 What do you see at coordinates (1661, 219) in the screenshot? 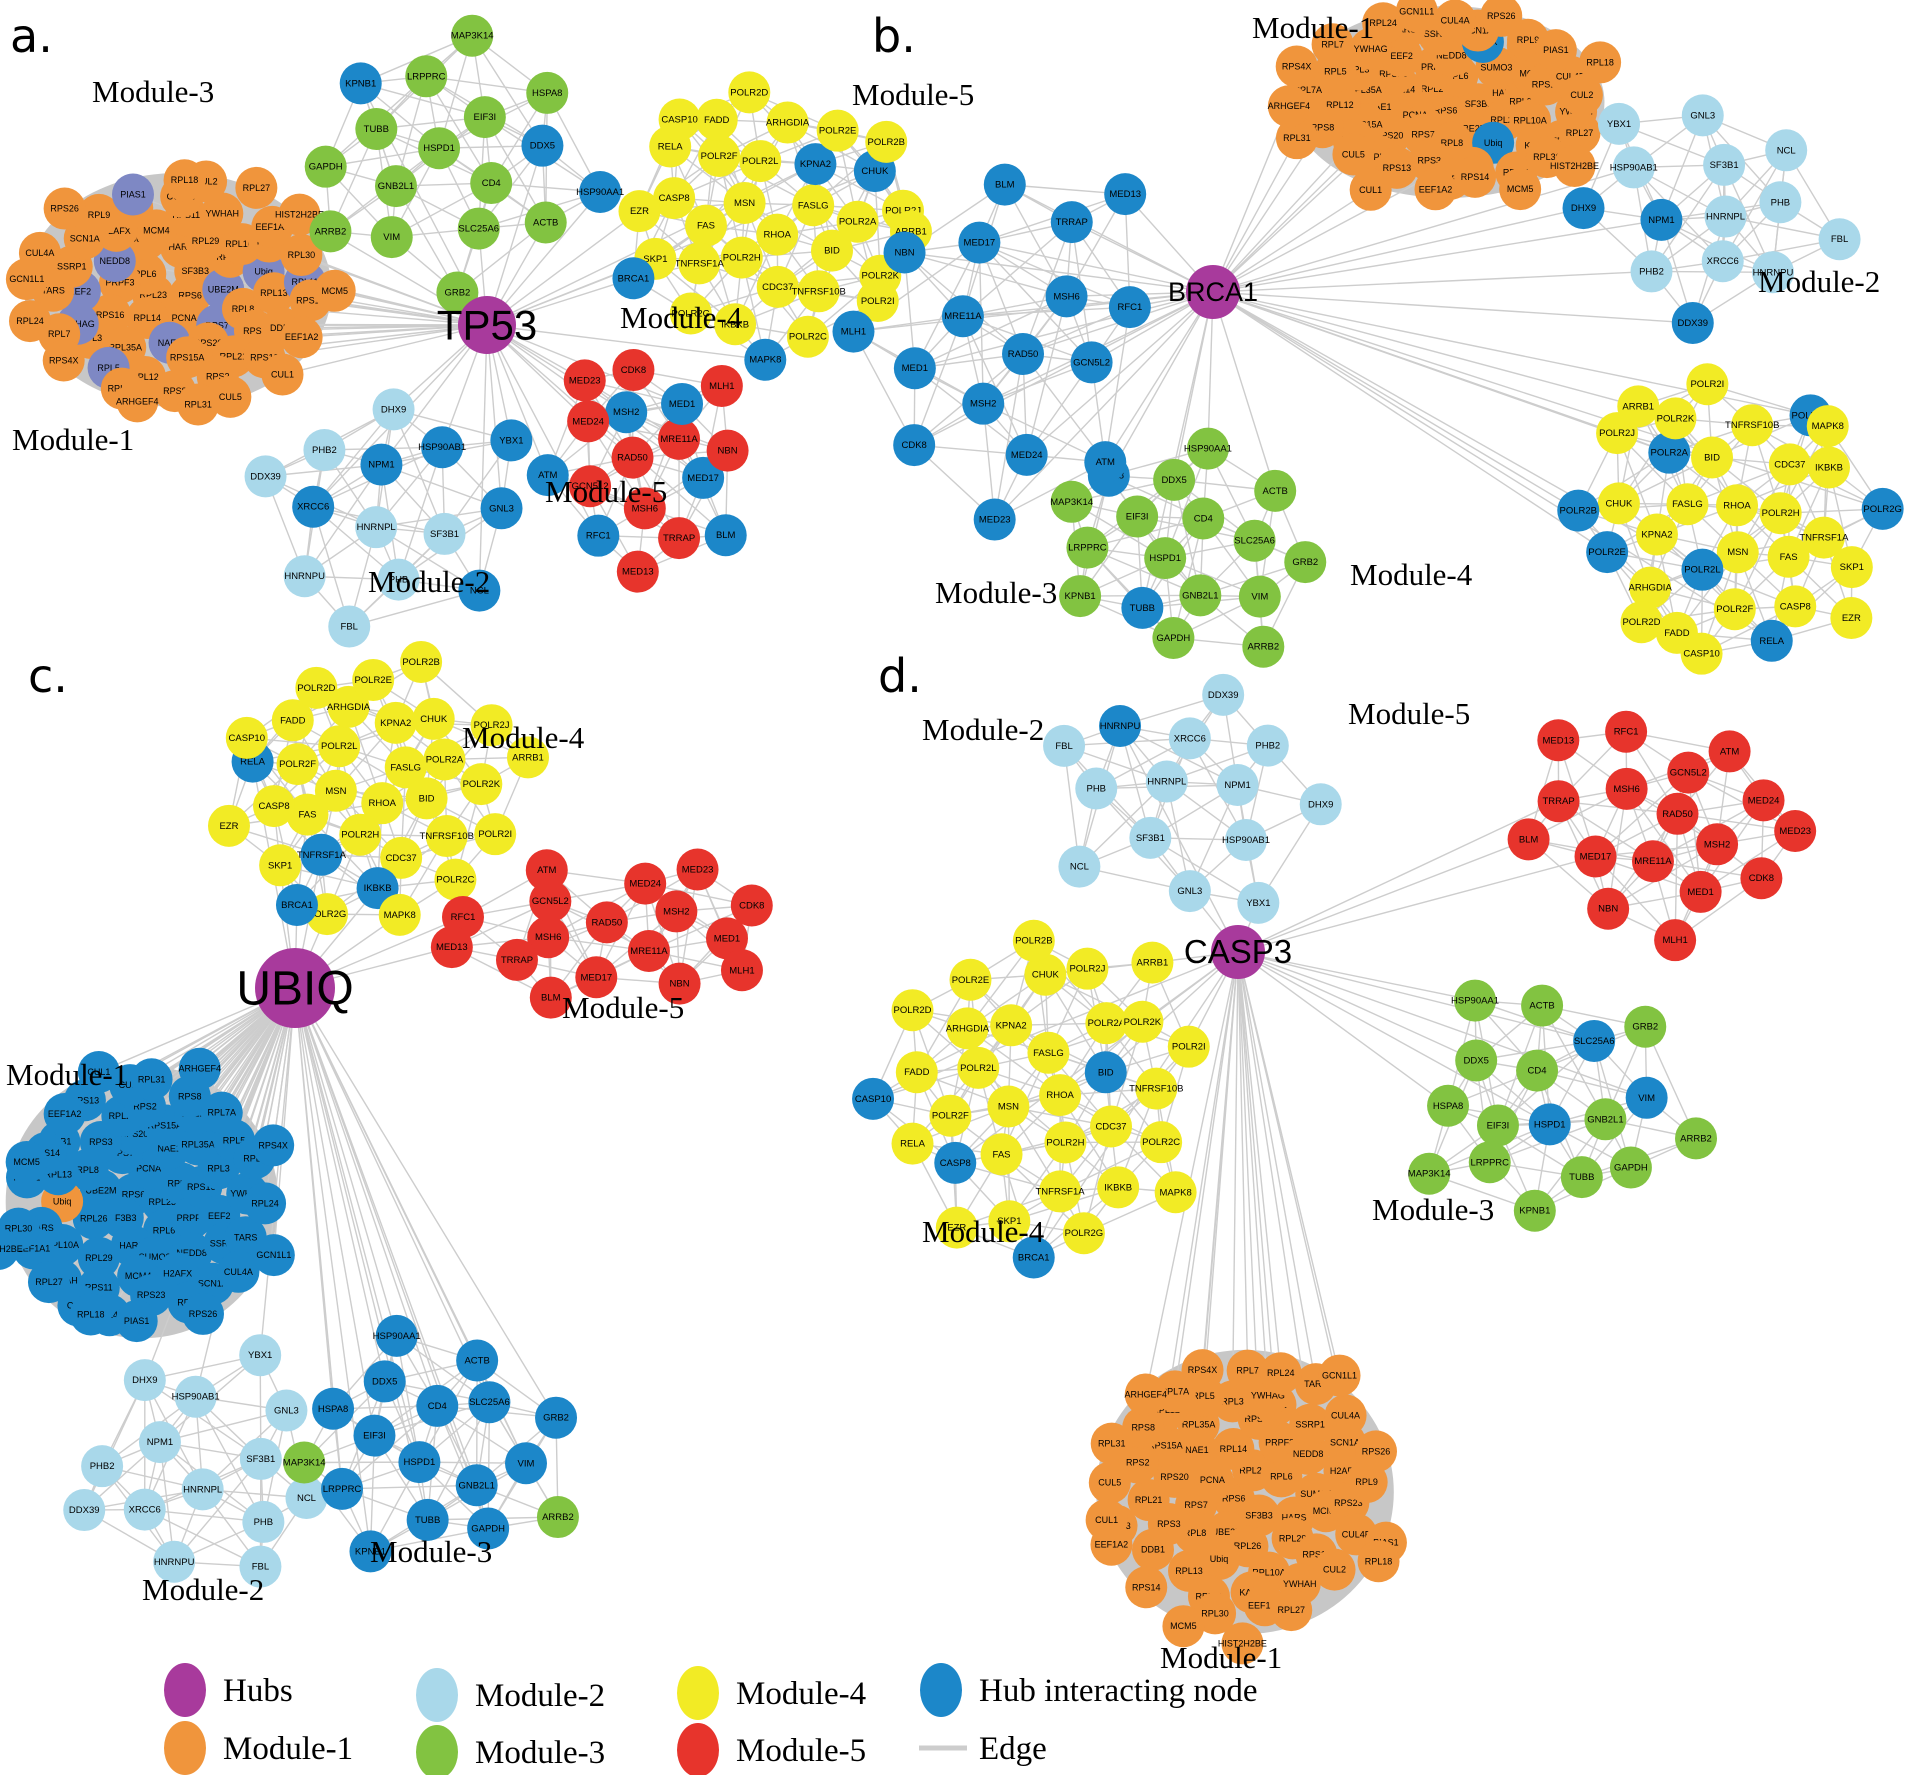
I see `node-circle-npm1` at bounding box center [1661, 219].